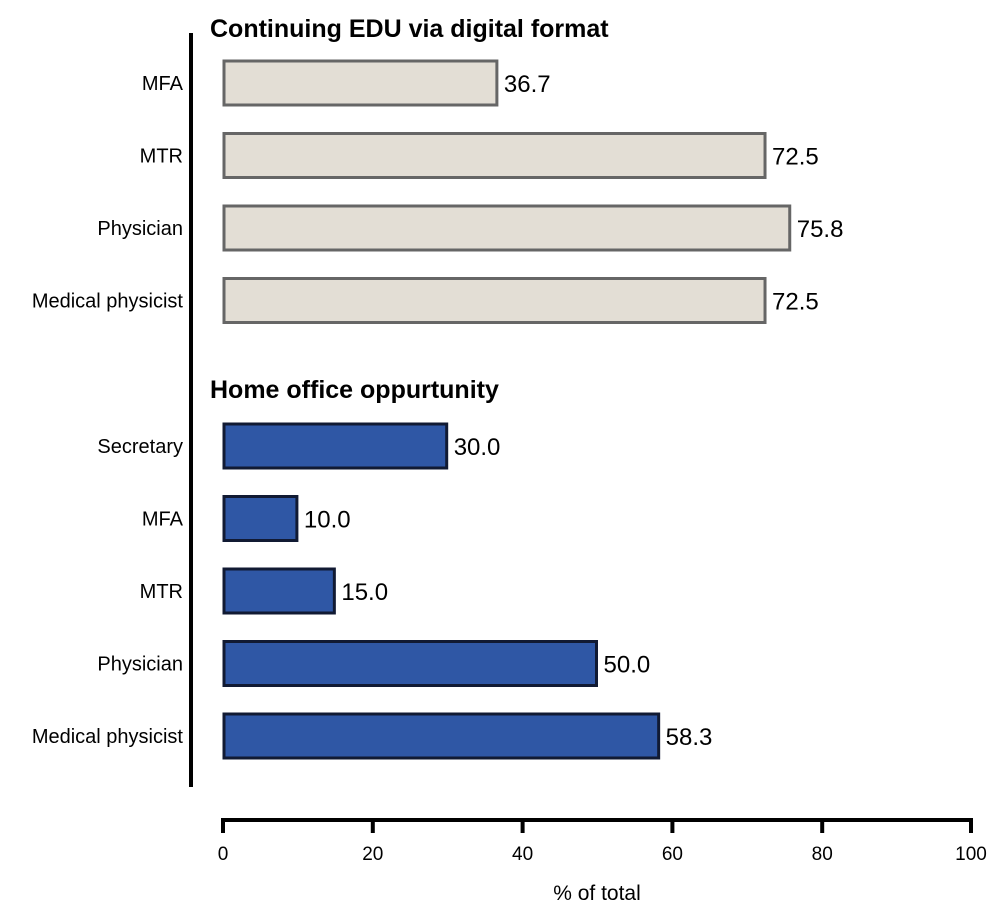 This screenshot has width=991, height=903. Describe the element at coordinates (971, 854) in the screenshot. I see `x-tick-label-100: 100` at that location.